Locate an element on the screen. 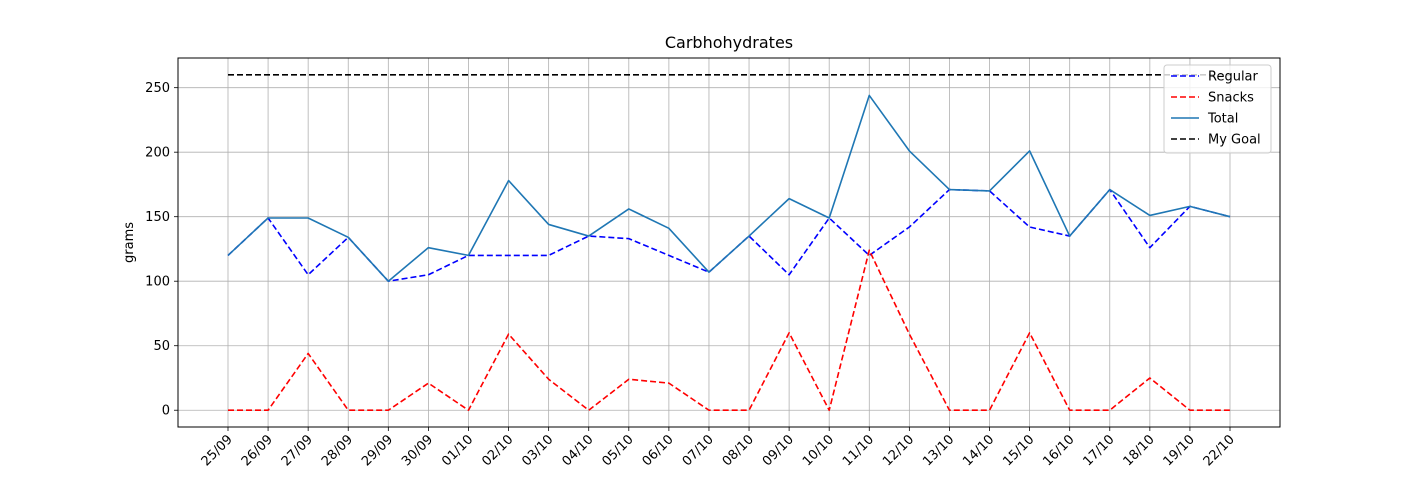 This screenshot has width=1422, height=480. x-tick-label: 10/10 is located at coordinates (818, 450).